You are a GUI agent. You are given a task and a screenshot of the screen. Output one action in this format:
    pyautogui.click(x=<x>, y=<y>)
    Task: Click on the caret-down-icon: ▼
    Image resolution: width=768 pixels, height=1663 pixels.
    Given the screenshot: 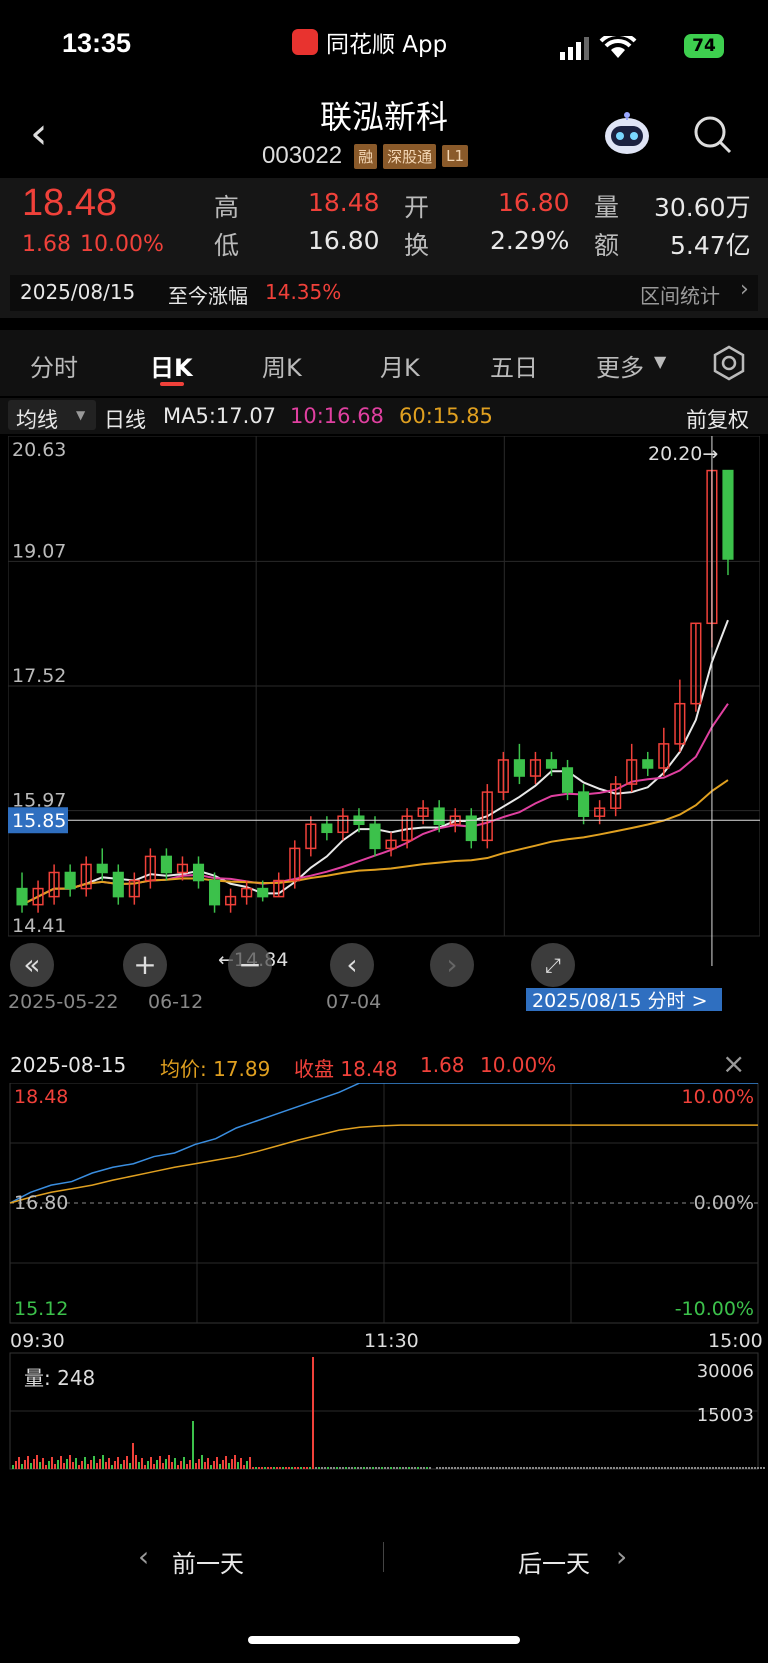 What is the action you would take?
    pyautogui.click(x=660, y=361)
    